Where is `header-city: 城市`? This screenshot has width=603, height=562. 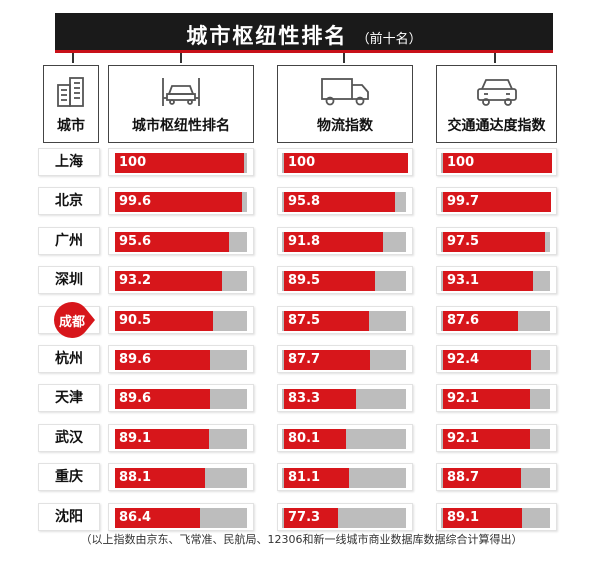
header-city: 城市 is located at coordinates (71, 104).